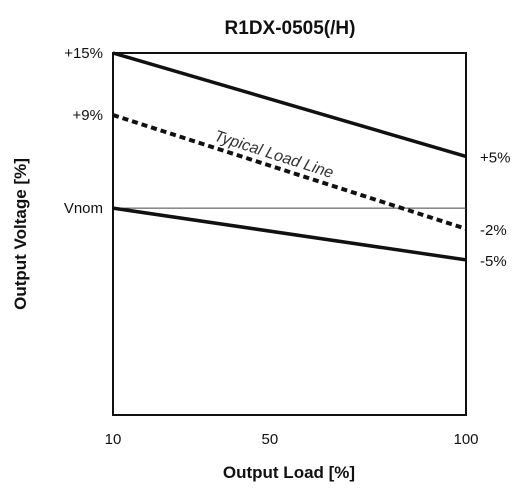  Describe the element at coordinates (289, 472) in the screenshot. I see `x-axis-title: Output Load [%]` at that location.